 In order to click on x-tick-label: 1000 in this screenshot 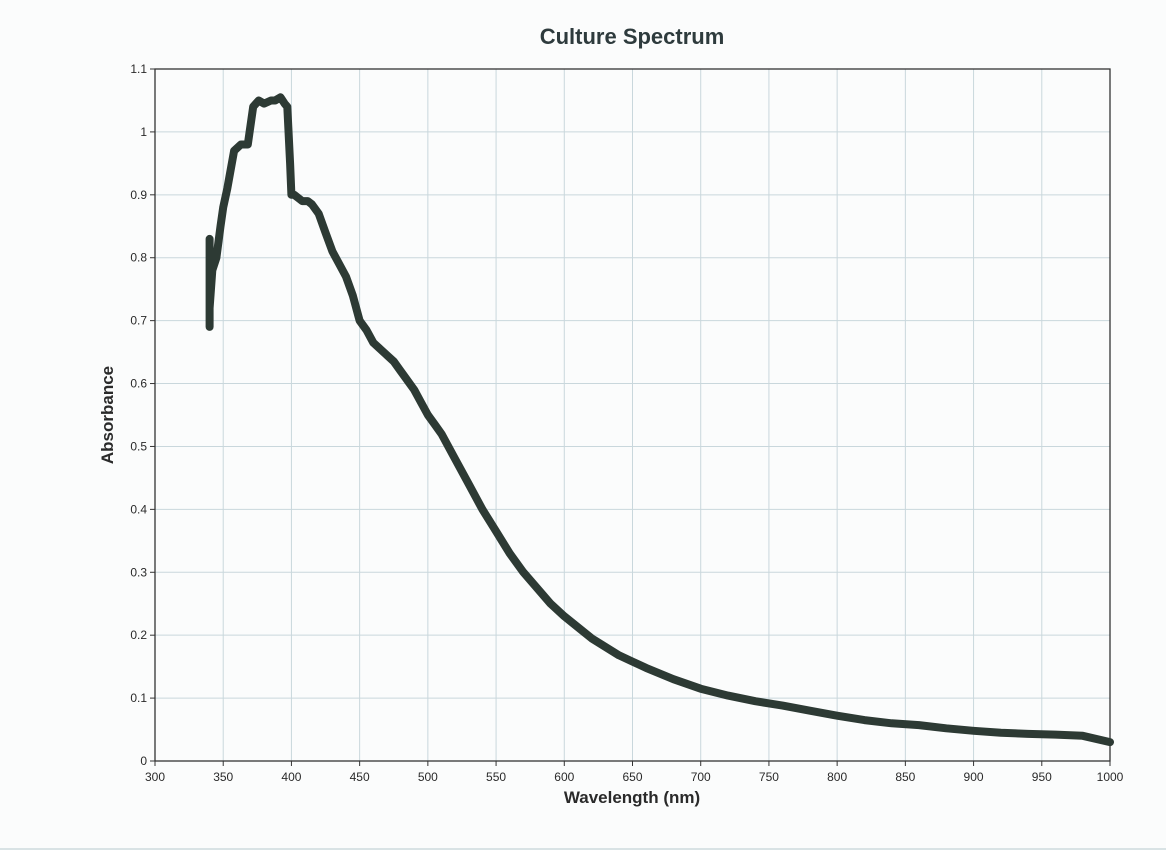, I will do `click(1110, 777)`.